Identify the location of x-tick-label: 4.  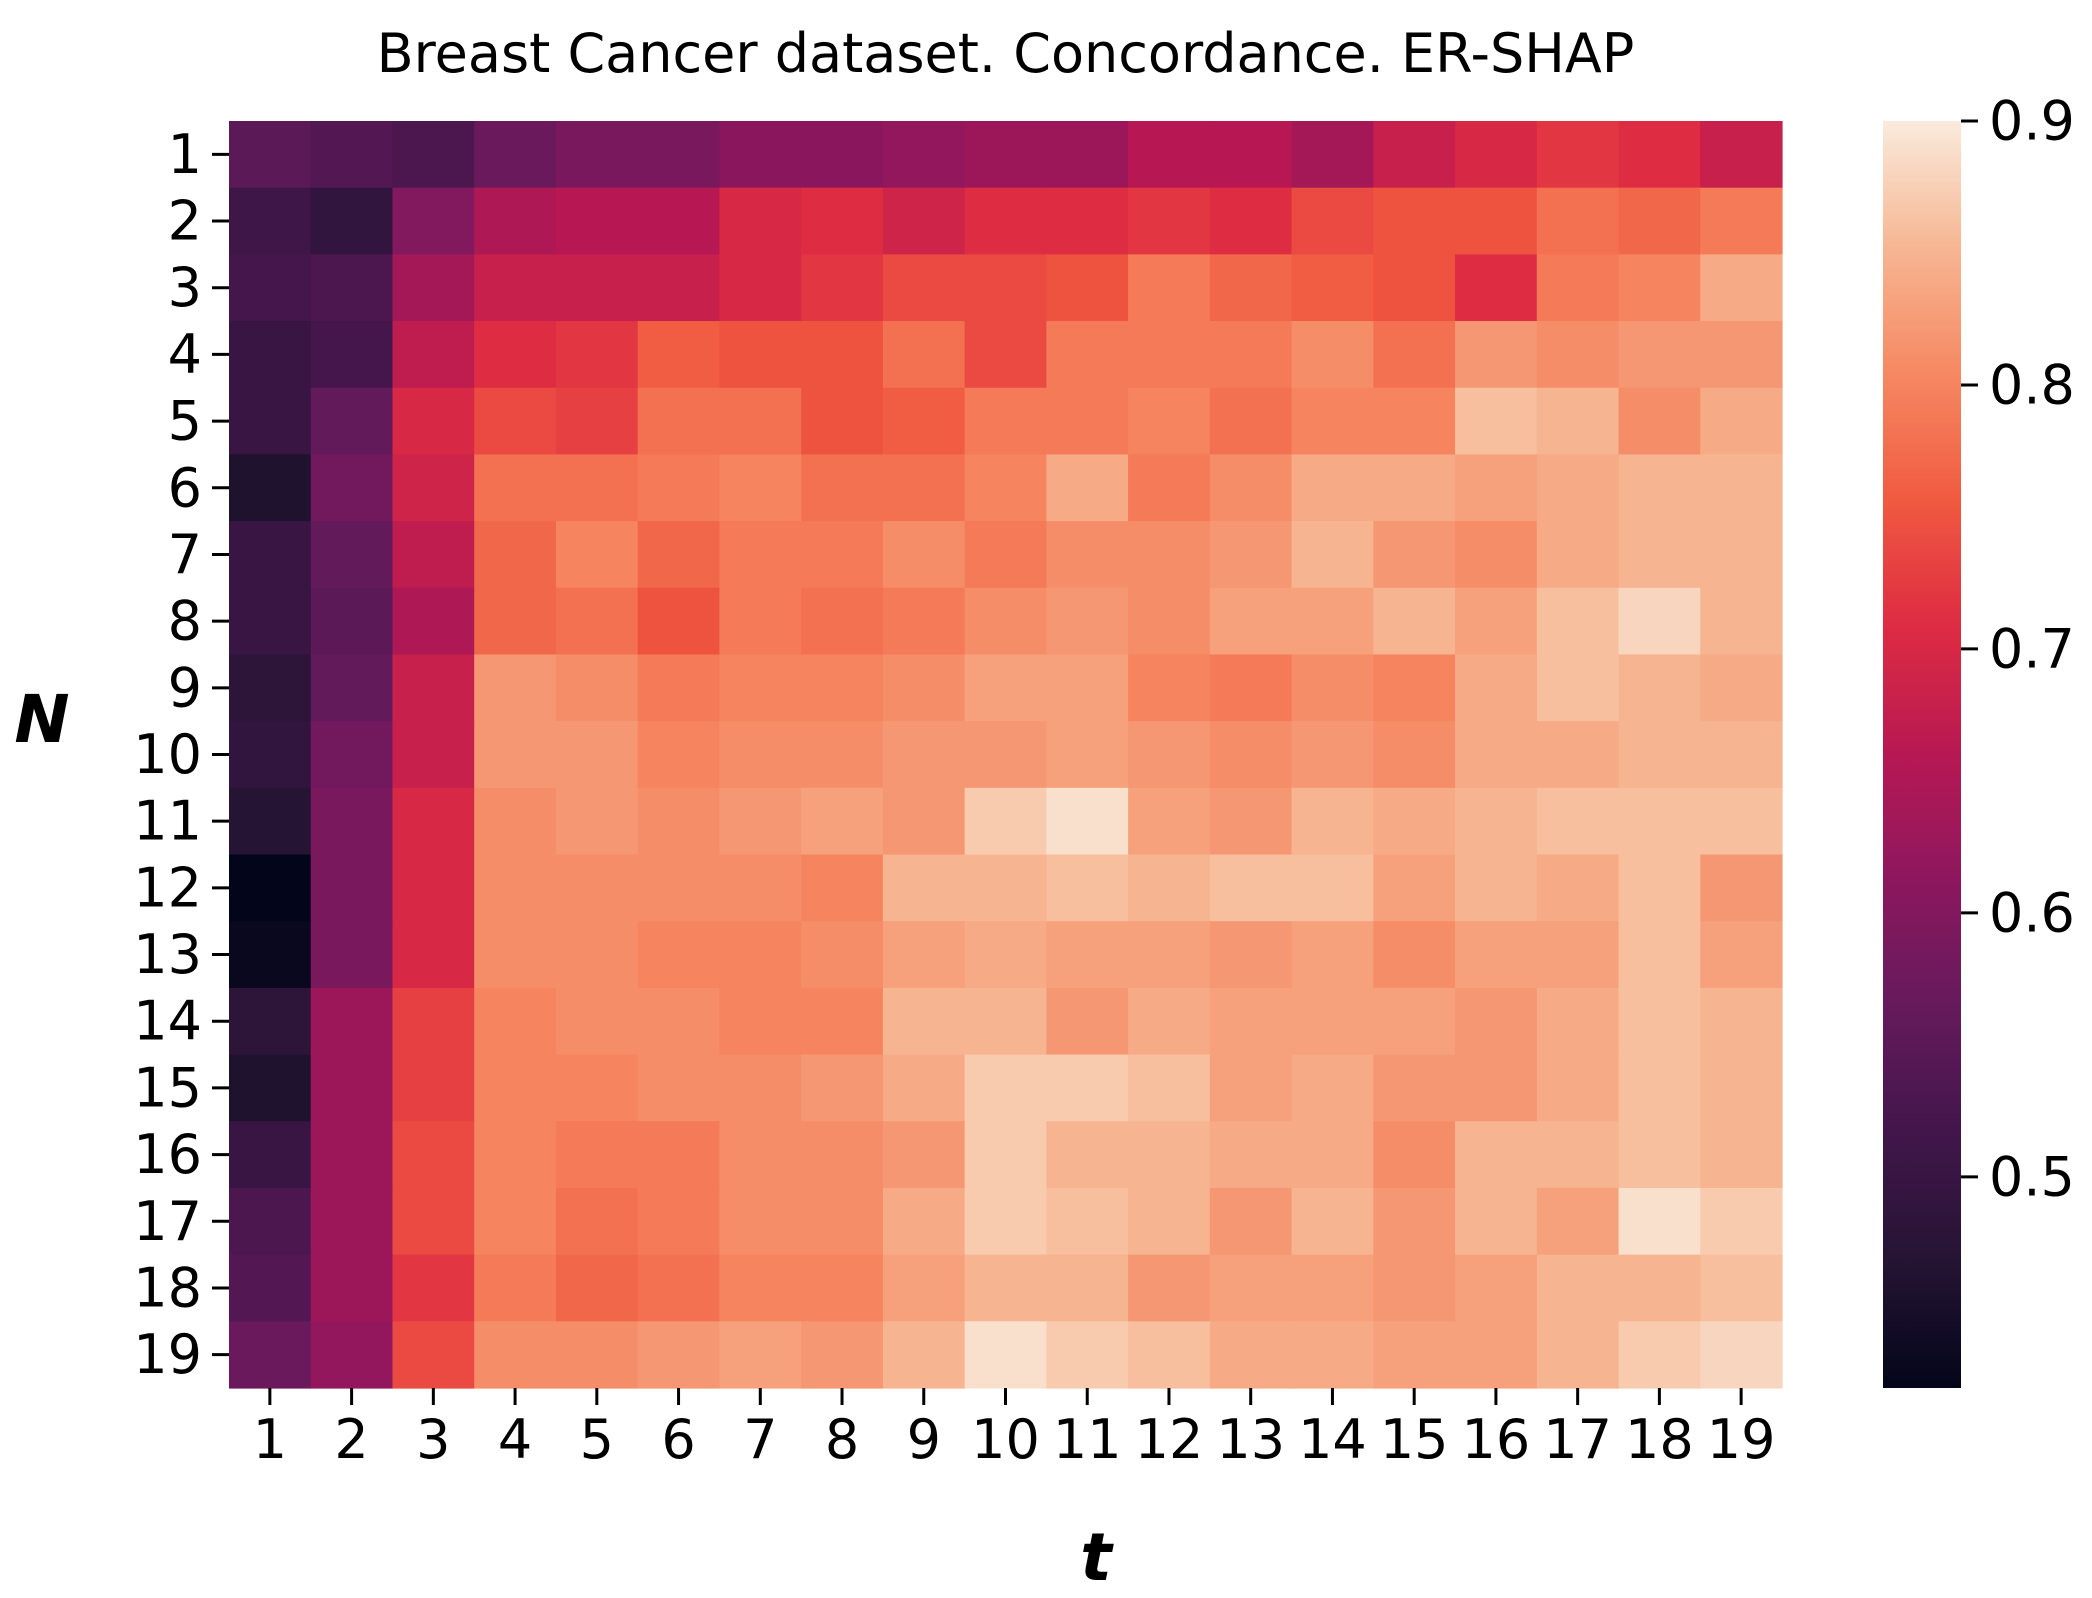
(515, 1439).